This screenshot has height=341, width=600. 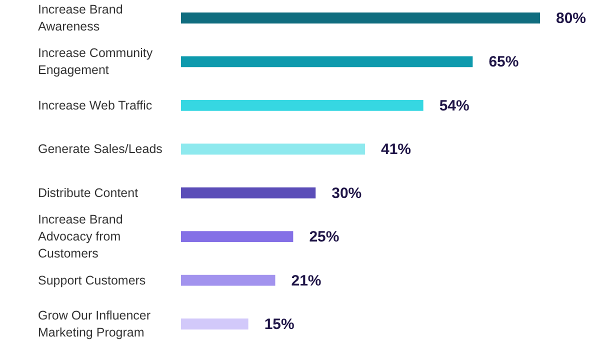 I want to click on y-tick-label: Generate Sales/Leads, so click(x=100, y=149).